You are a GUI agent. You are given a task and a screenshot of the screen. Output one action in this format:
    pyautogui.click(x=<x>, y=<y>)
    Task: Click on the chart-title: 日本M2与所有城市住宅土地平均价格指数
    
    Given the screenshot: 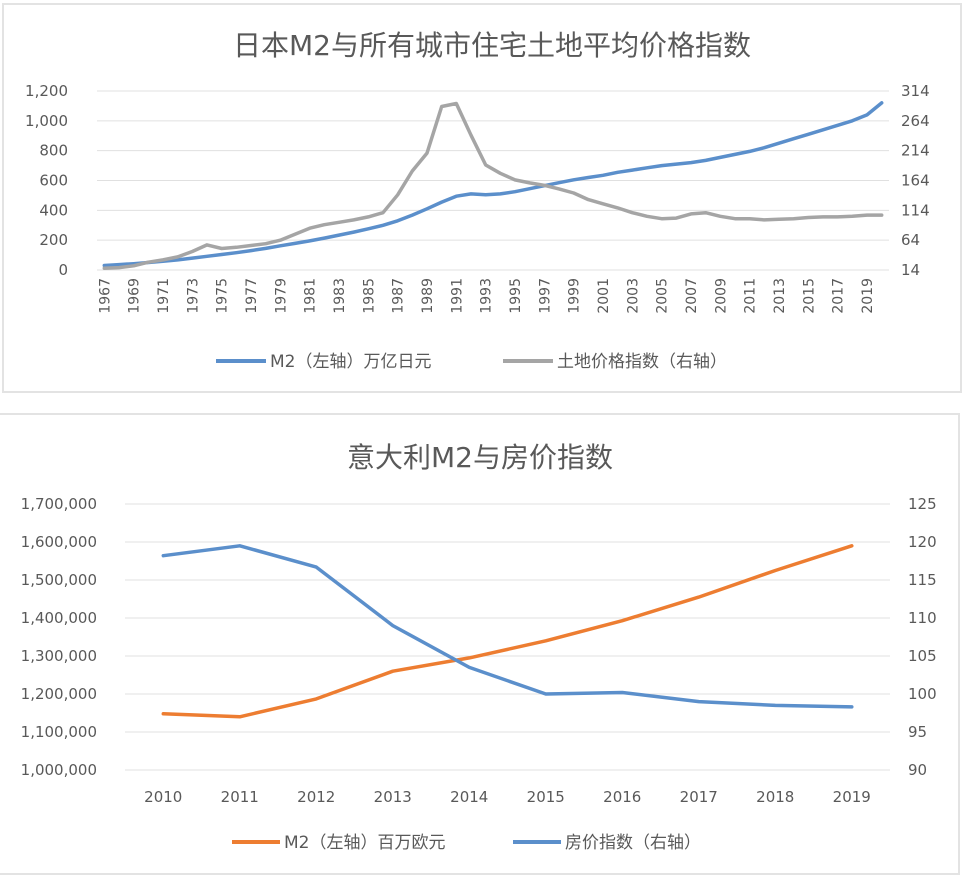 What is the action you would take?
    pyautogui.click(x=492, y=45)
    